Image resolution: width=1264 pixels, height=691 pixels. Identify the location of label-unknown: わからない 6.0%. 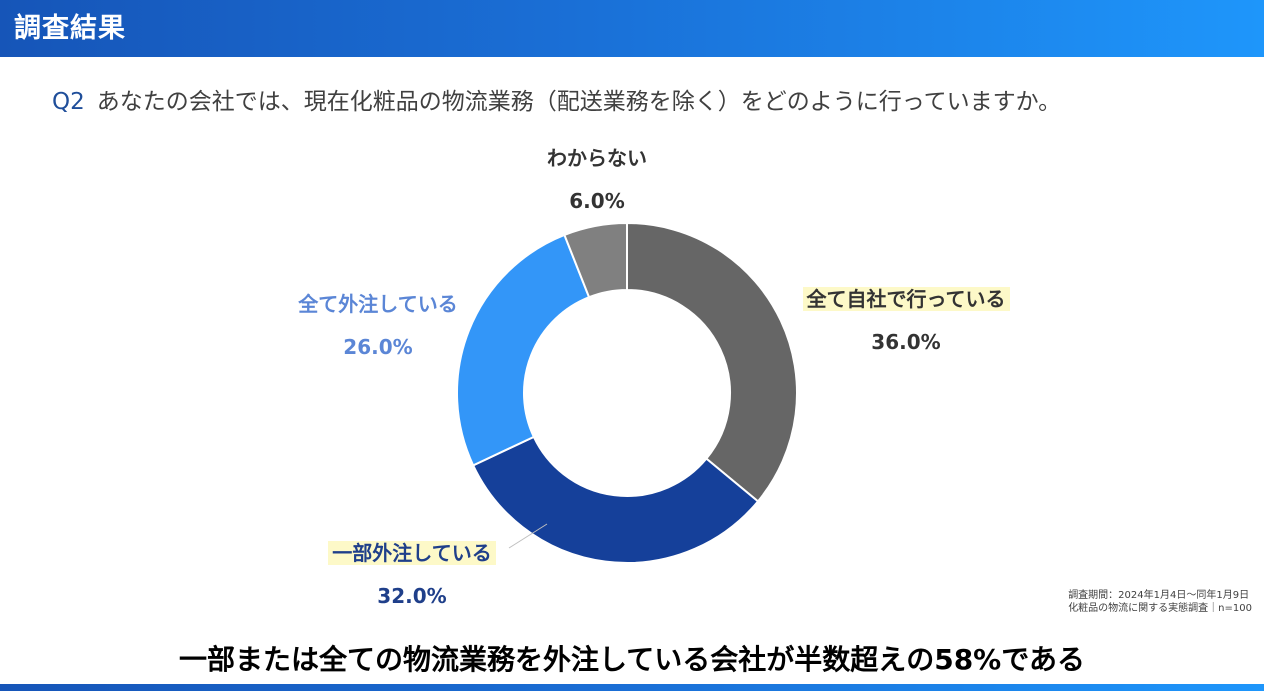
(597, 177).